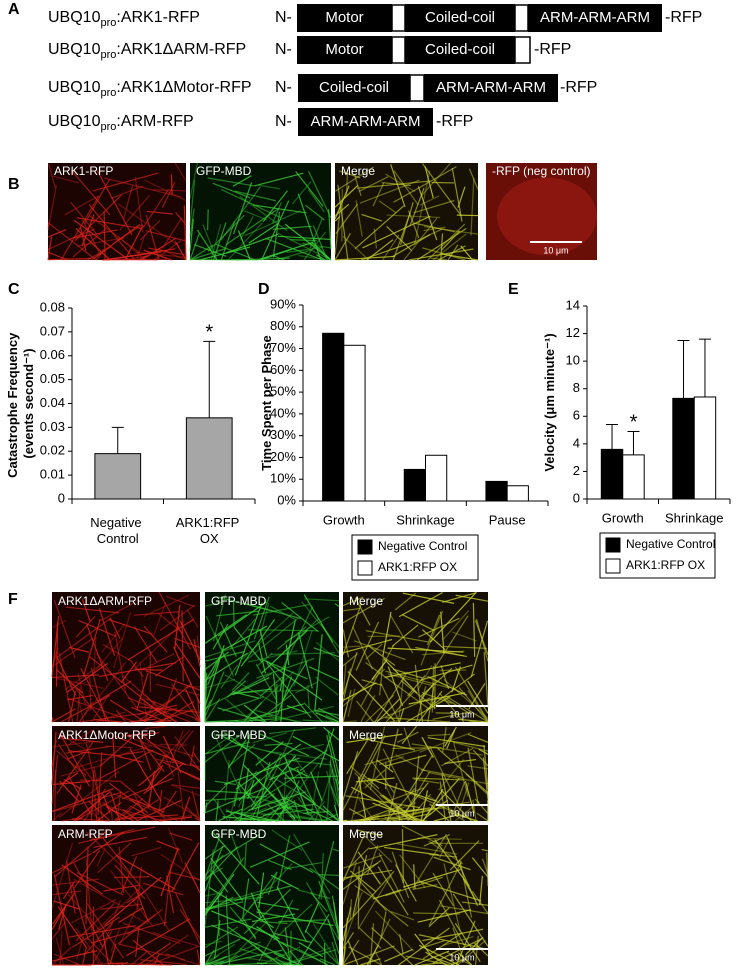 The image size is (737, 970). What do you see at coordinates (576, 415) in the screenshot?
I see `y-tick-label: 6` at bounding box center [576, 415].